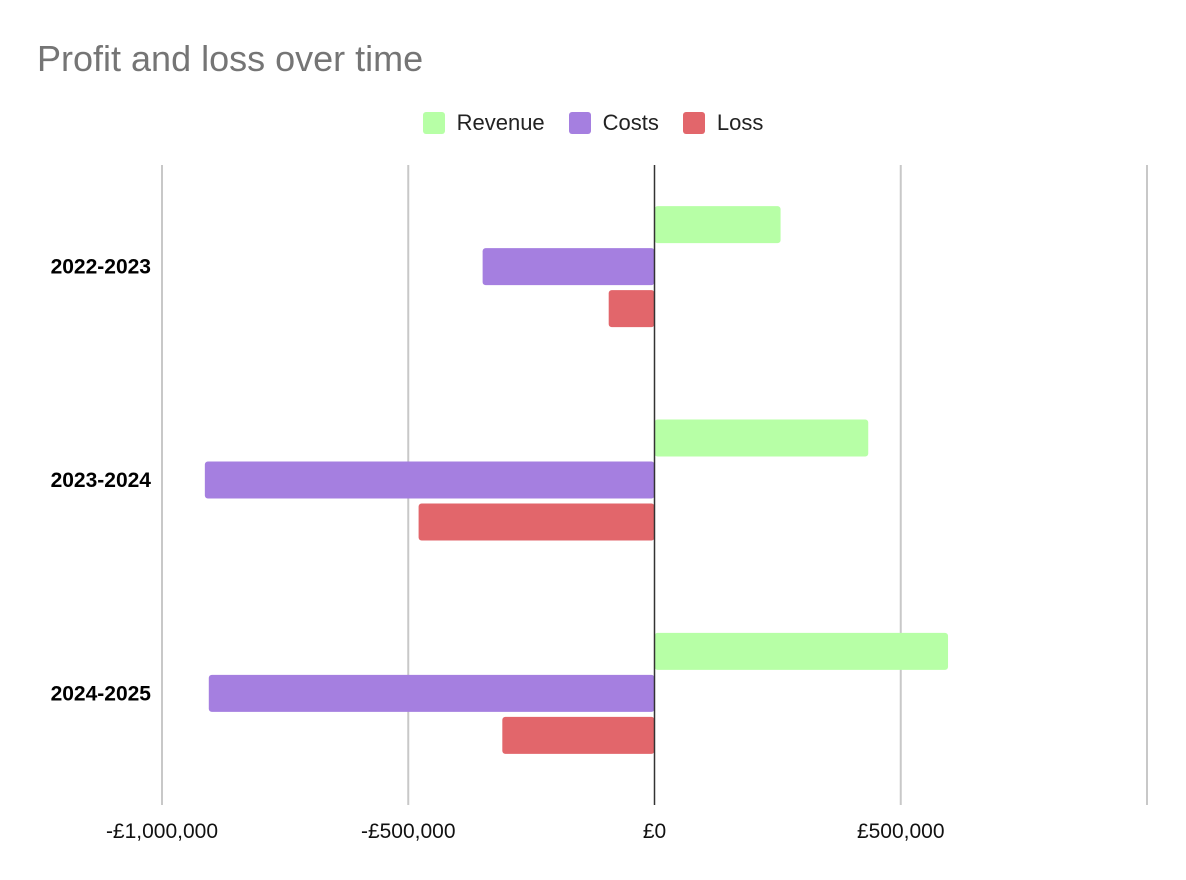  What do you see at coordinates (162, 831) in the screenshot?
I see `x-tick-label: -£1,000,000` at bounding box center [162, 831].